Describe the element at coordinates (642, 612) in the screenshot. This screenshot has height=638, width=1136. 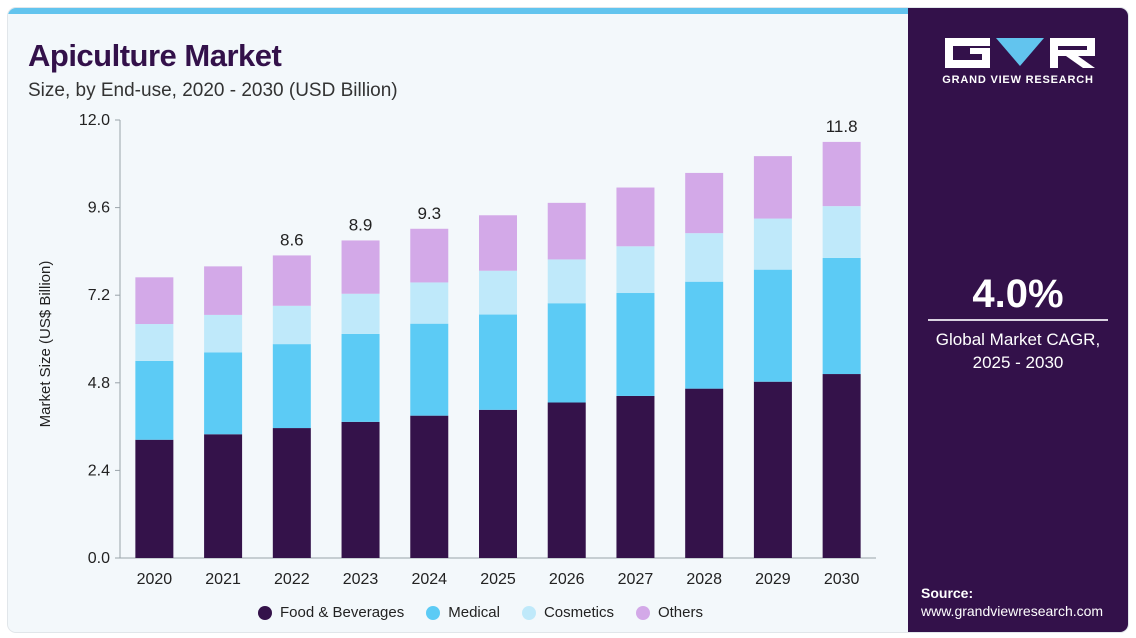
I see `legend-swatch-others` at that location.